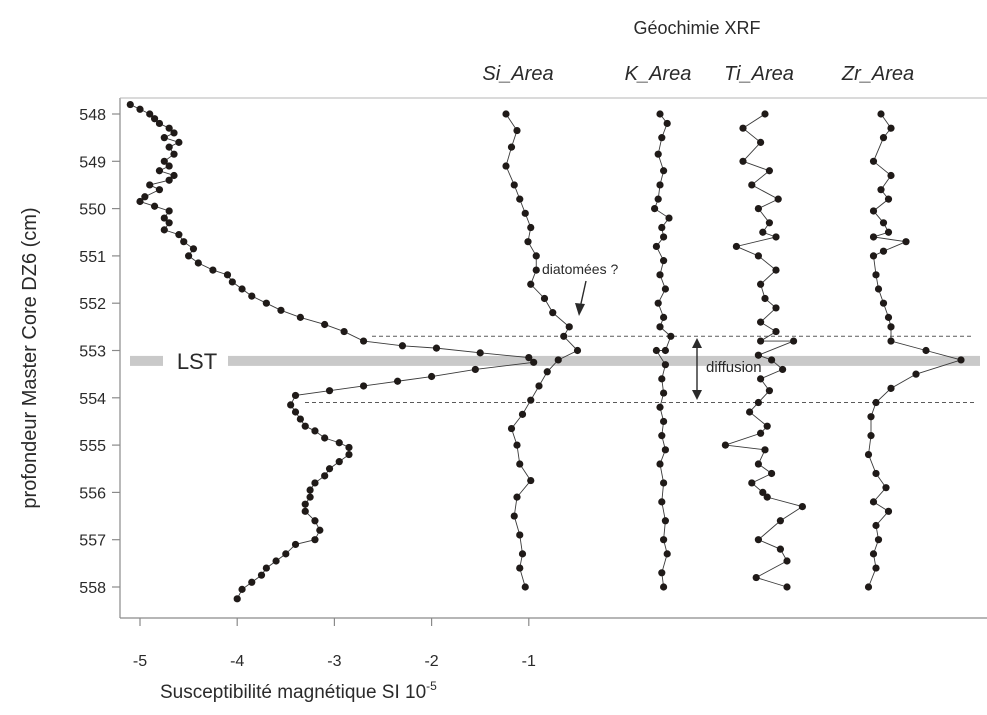 Image resolution: width=987 pixels, height=715 pixels. What do you see at coordinates (431, 661) in the screenshot?
I see `x-tick-label: -2` at bounding box center [431, 661].